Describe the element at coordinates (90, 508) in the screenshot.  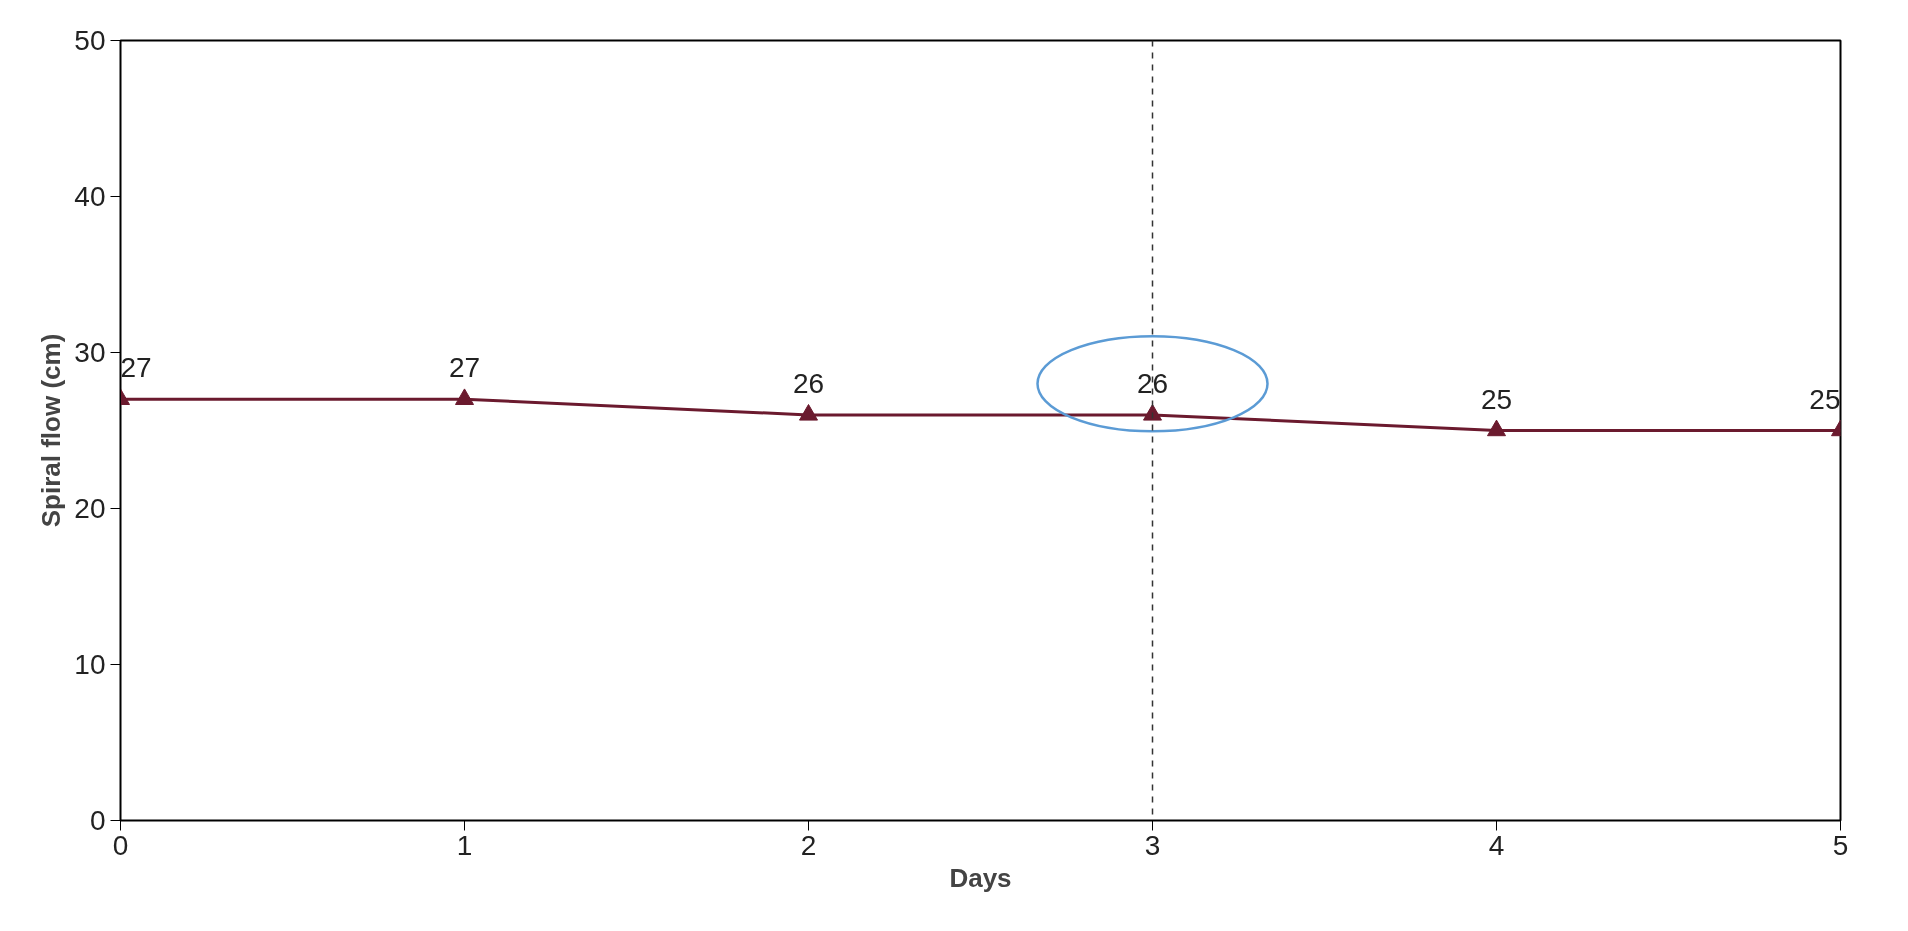
I see `y-tick-label: 20` at that location.